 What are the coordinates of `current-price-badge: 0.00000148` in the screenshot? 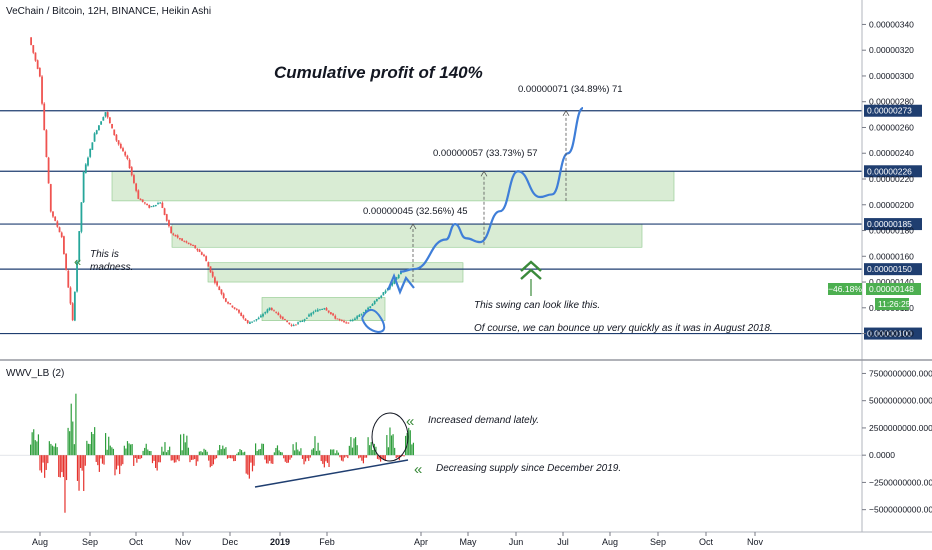 It's located at (893, 289).